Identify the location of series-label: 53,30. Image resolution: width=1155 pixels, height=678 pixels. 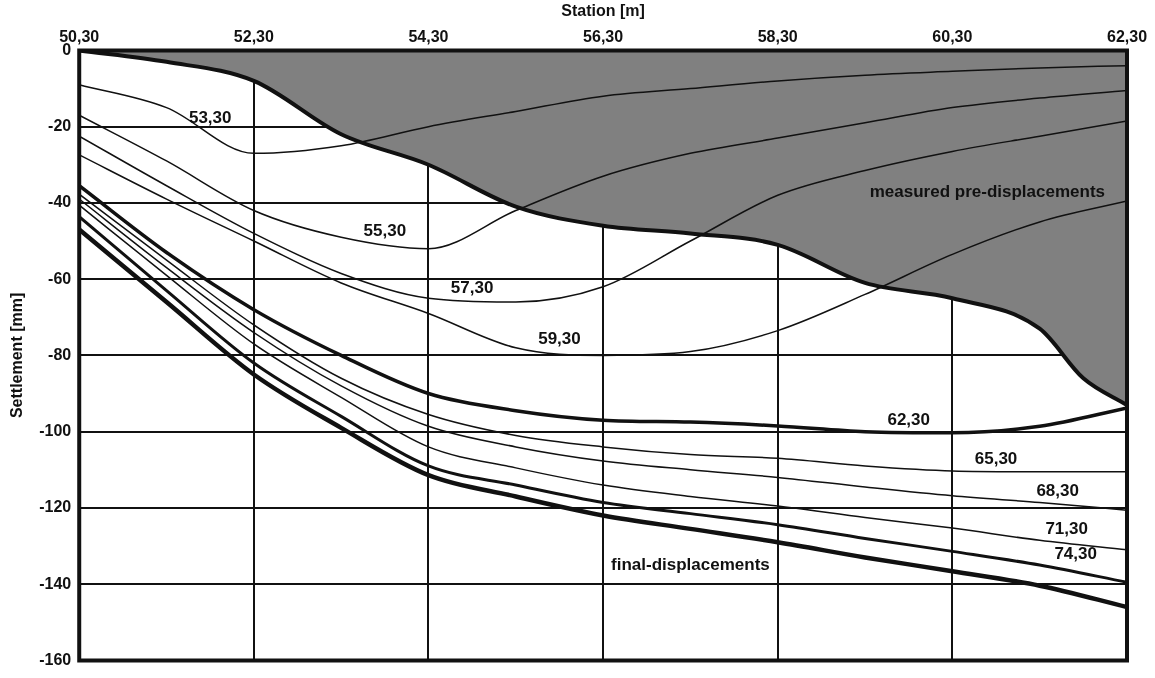
(210, 118).